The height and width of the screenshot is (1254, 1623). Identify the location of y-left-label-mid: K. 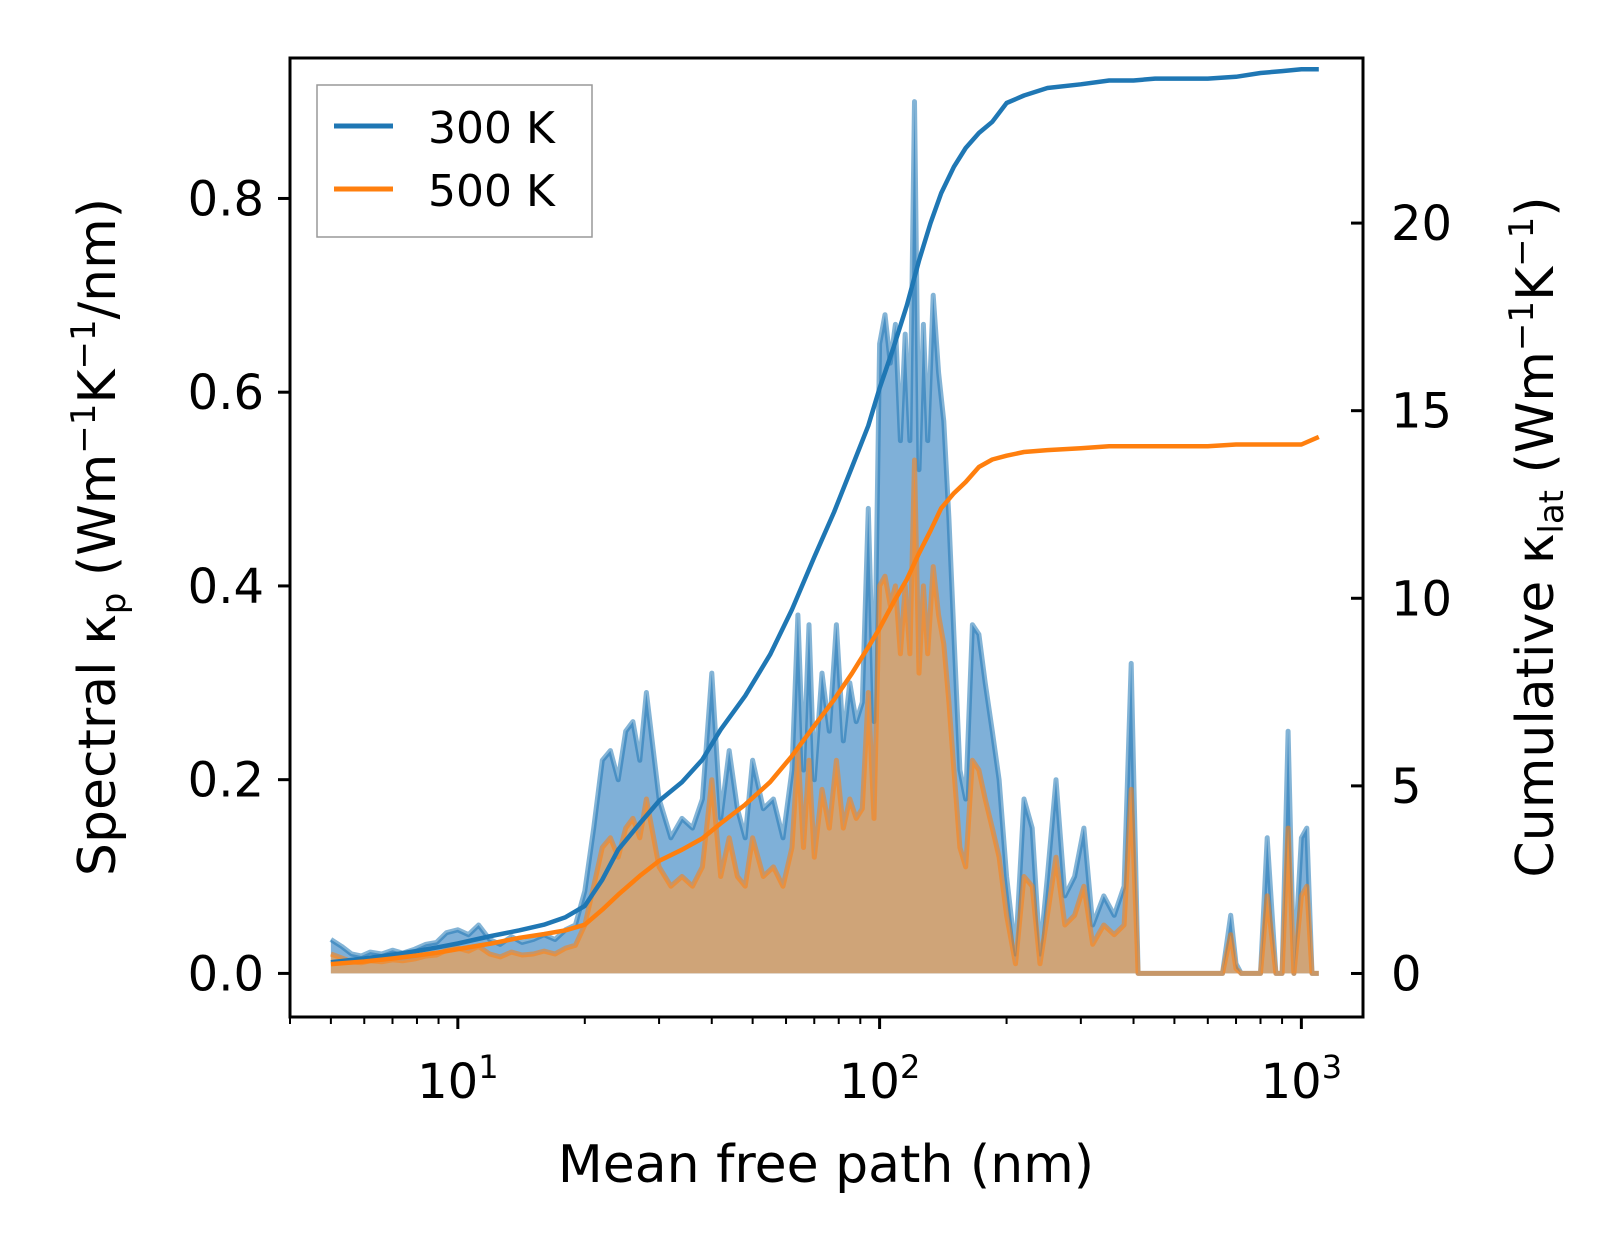
(98, 386).